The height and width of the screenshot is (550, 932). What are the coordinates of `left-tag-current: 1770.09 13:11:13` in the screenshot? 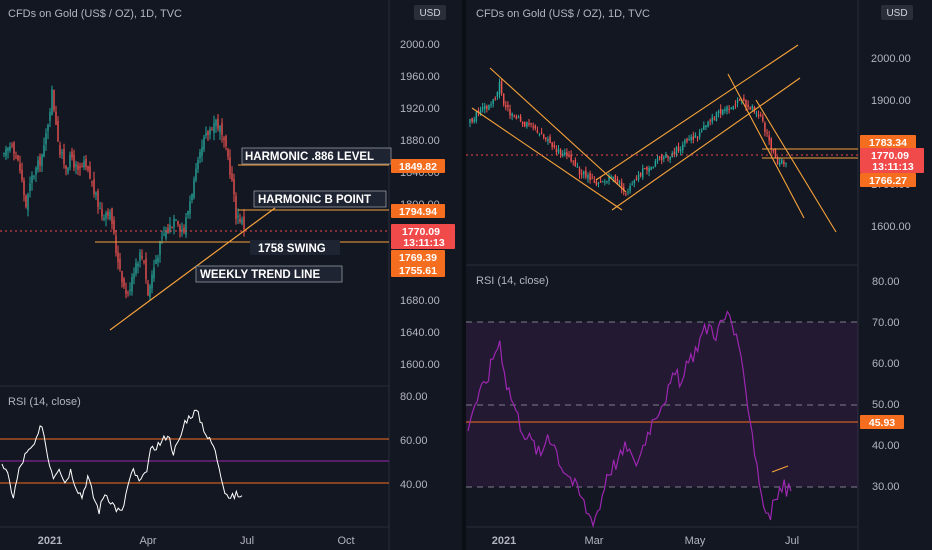 It's located at (423, 236).